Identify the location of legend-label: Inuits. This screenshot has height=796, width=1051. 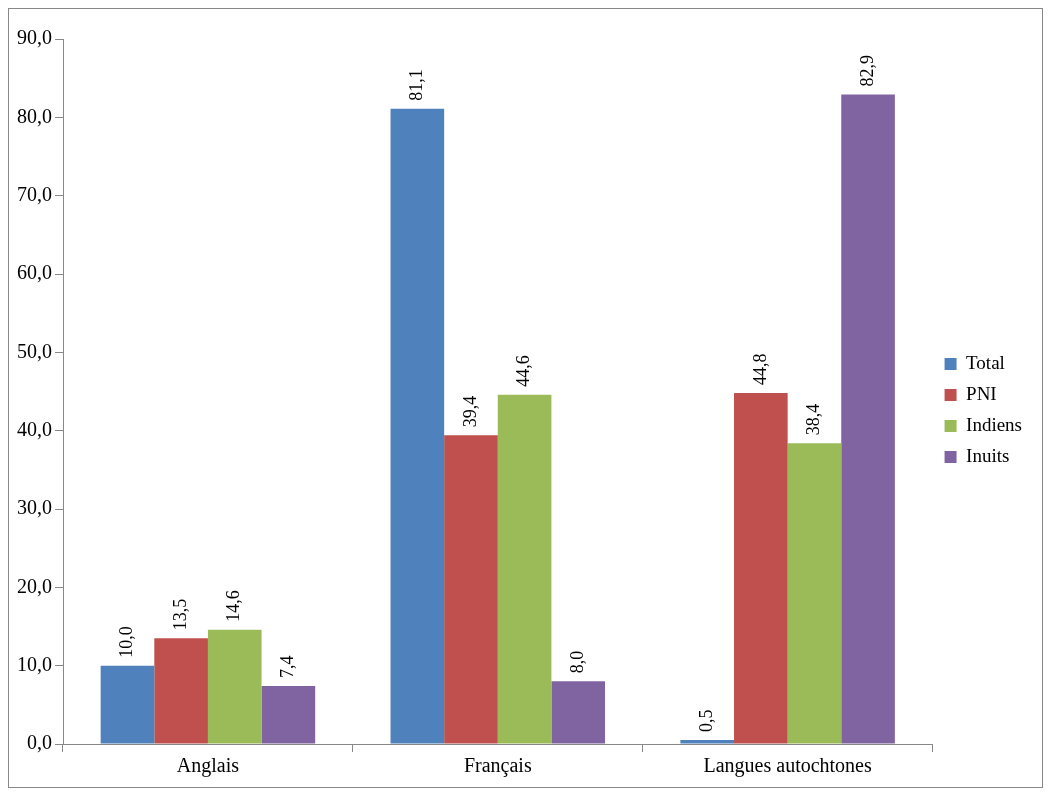
(988, 455).